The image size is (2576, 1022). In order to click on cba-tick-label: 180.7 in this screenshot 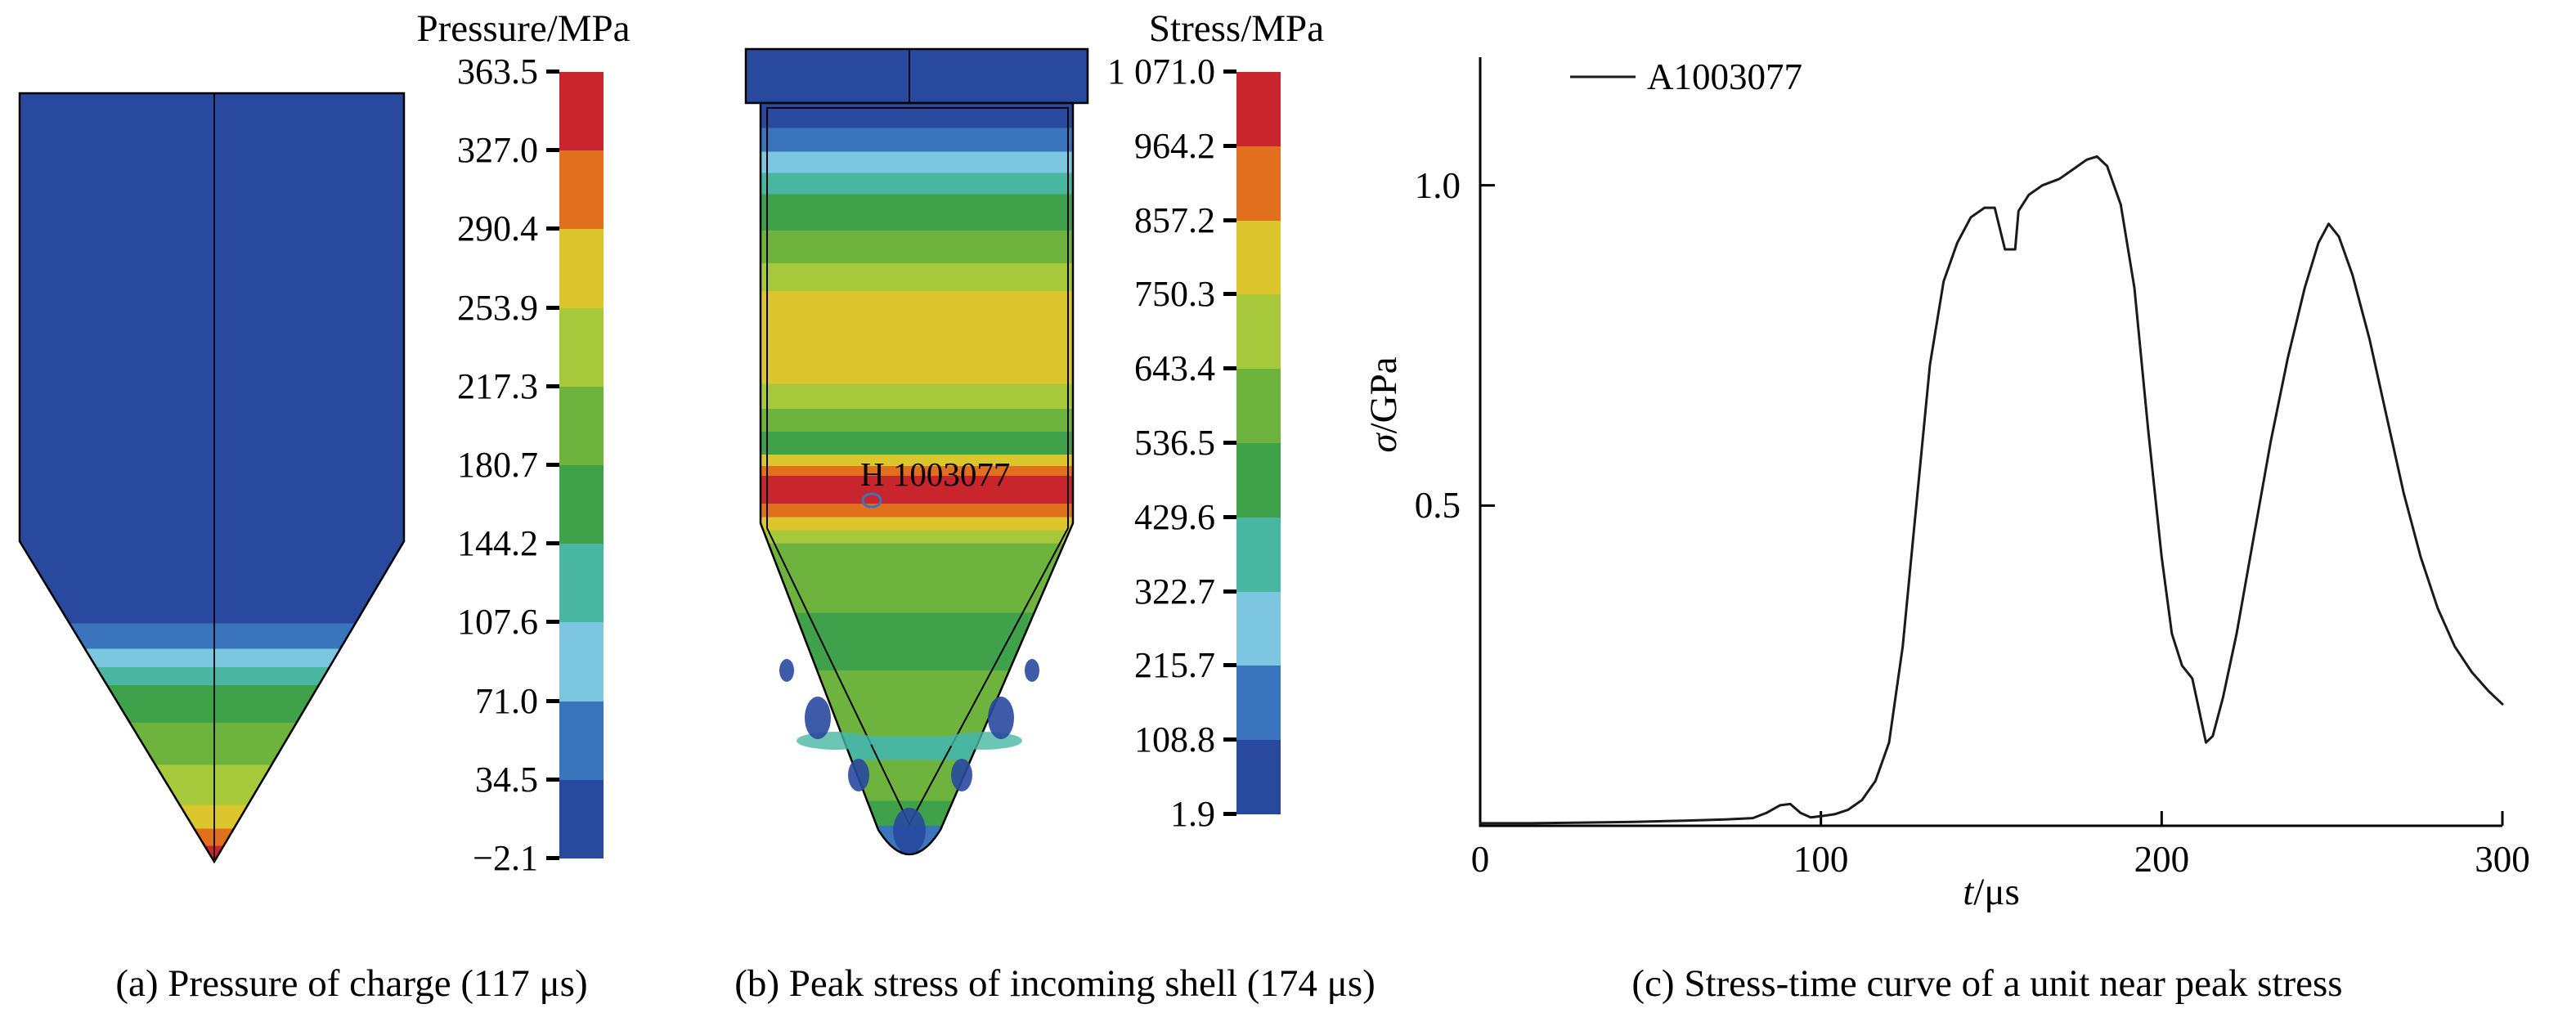, I will do `click(497, 465)`.